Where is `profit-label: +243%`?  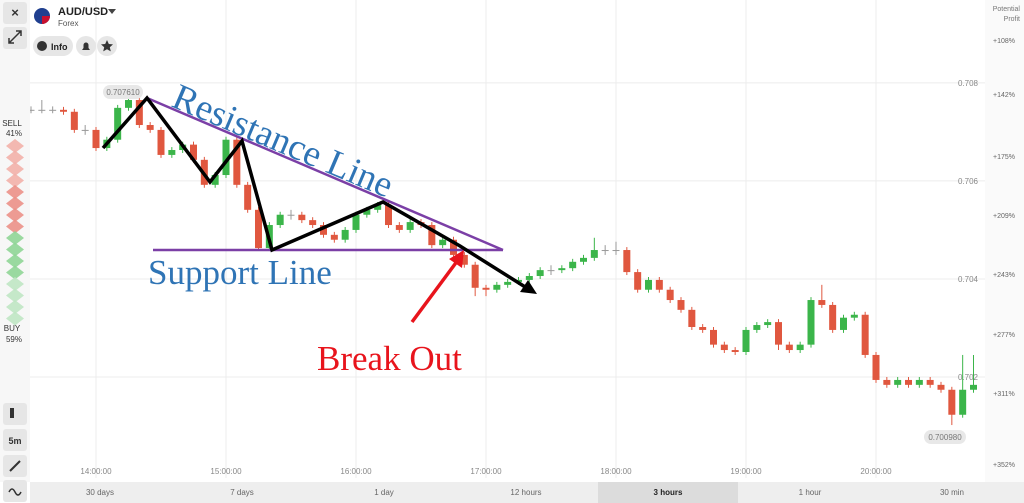 profit-label: +243% is located at coordinates (1004, 275).